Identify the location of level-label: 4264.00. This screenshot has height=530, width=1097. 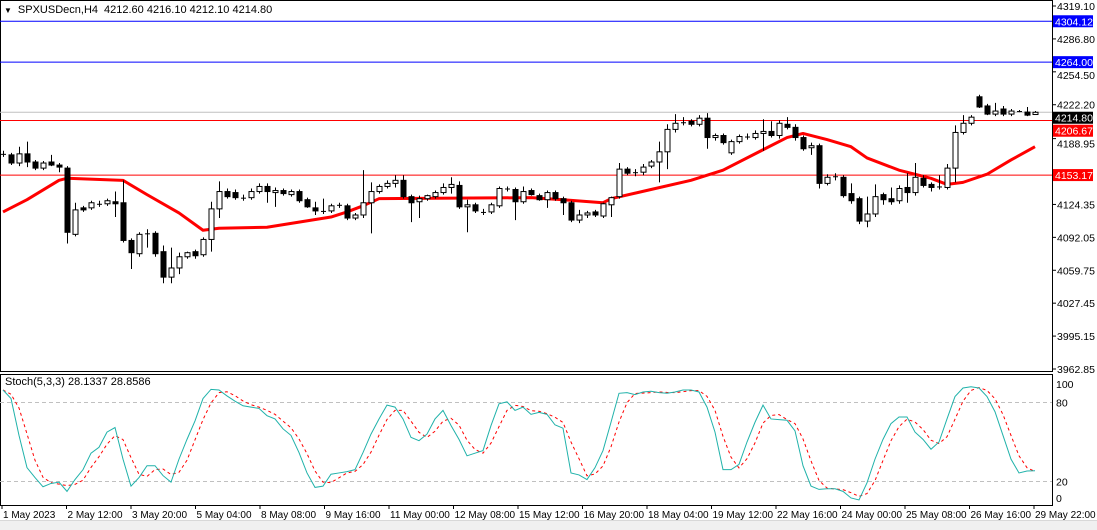
(1074, 63).